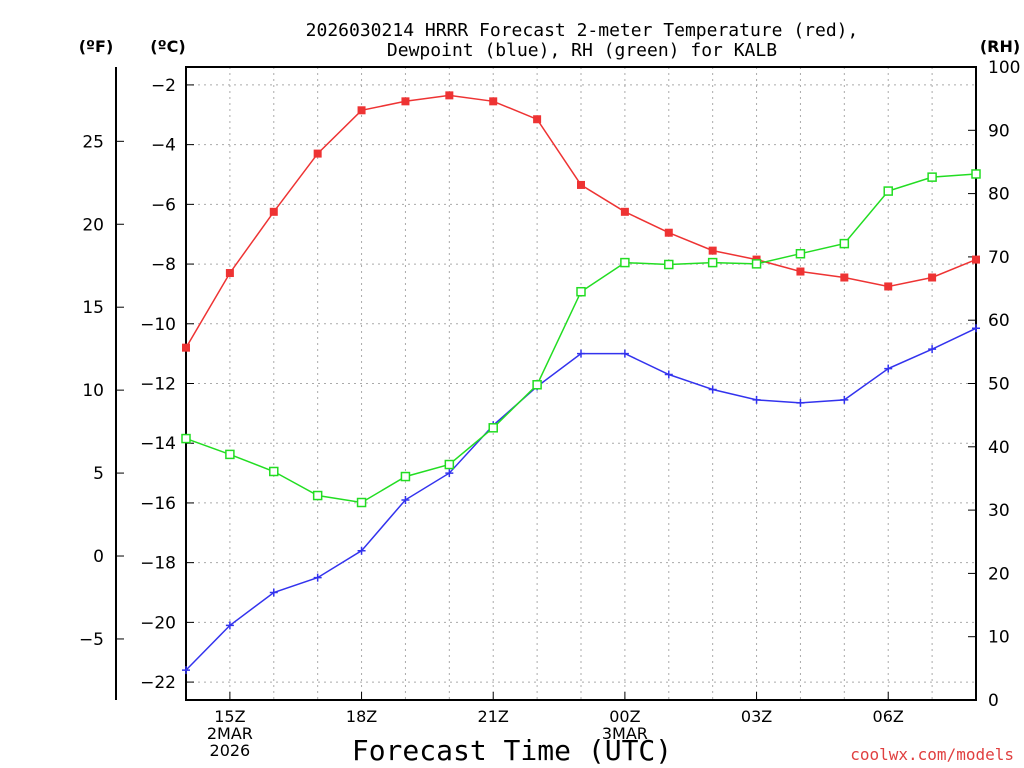 This screenshot has height=768, width=1024. What do you see at coordinates (158, 385) in the screenshot?
I see `celsius-tick-label: −12` at bounding box center [158, 385].